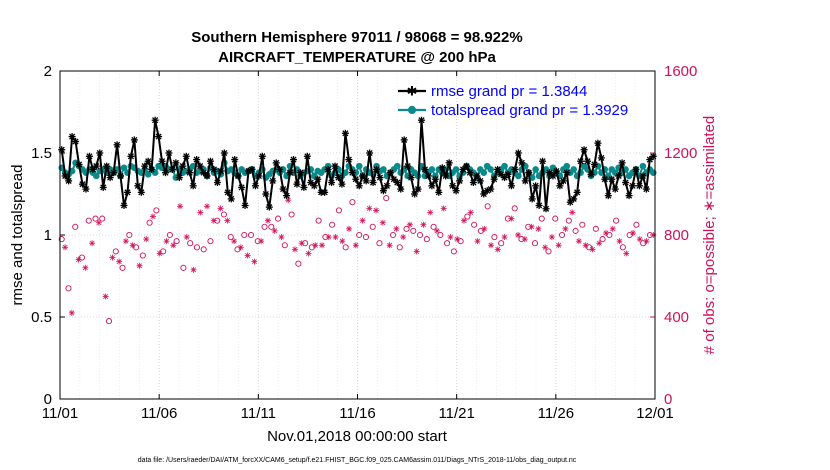  Describe the element at coordinates (48, 399) in the screenshot. I see `y-tick-label: 0` at that location.